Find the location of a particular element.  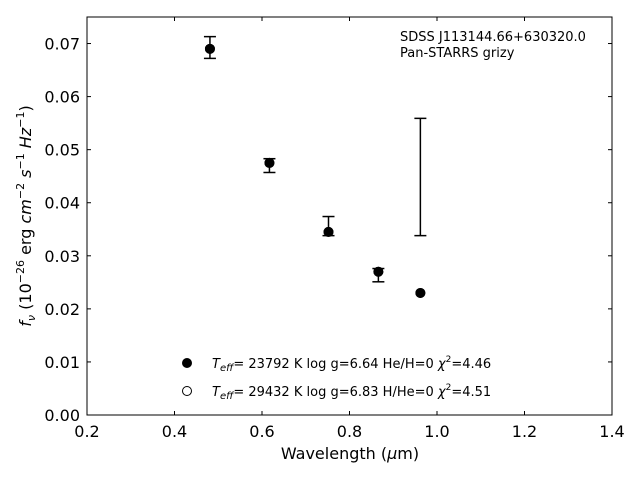

x-tick-label: 0.2 is located at coordinates (86, 431).